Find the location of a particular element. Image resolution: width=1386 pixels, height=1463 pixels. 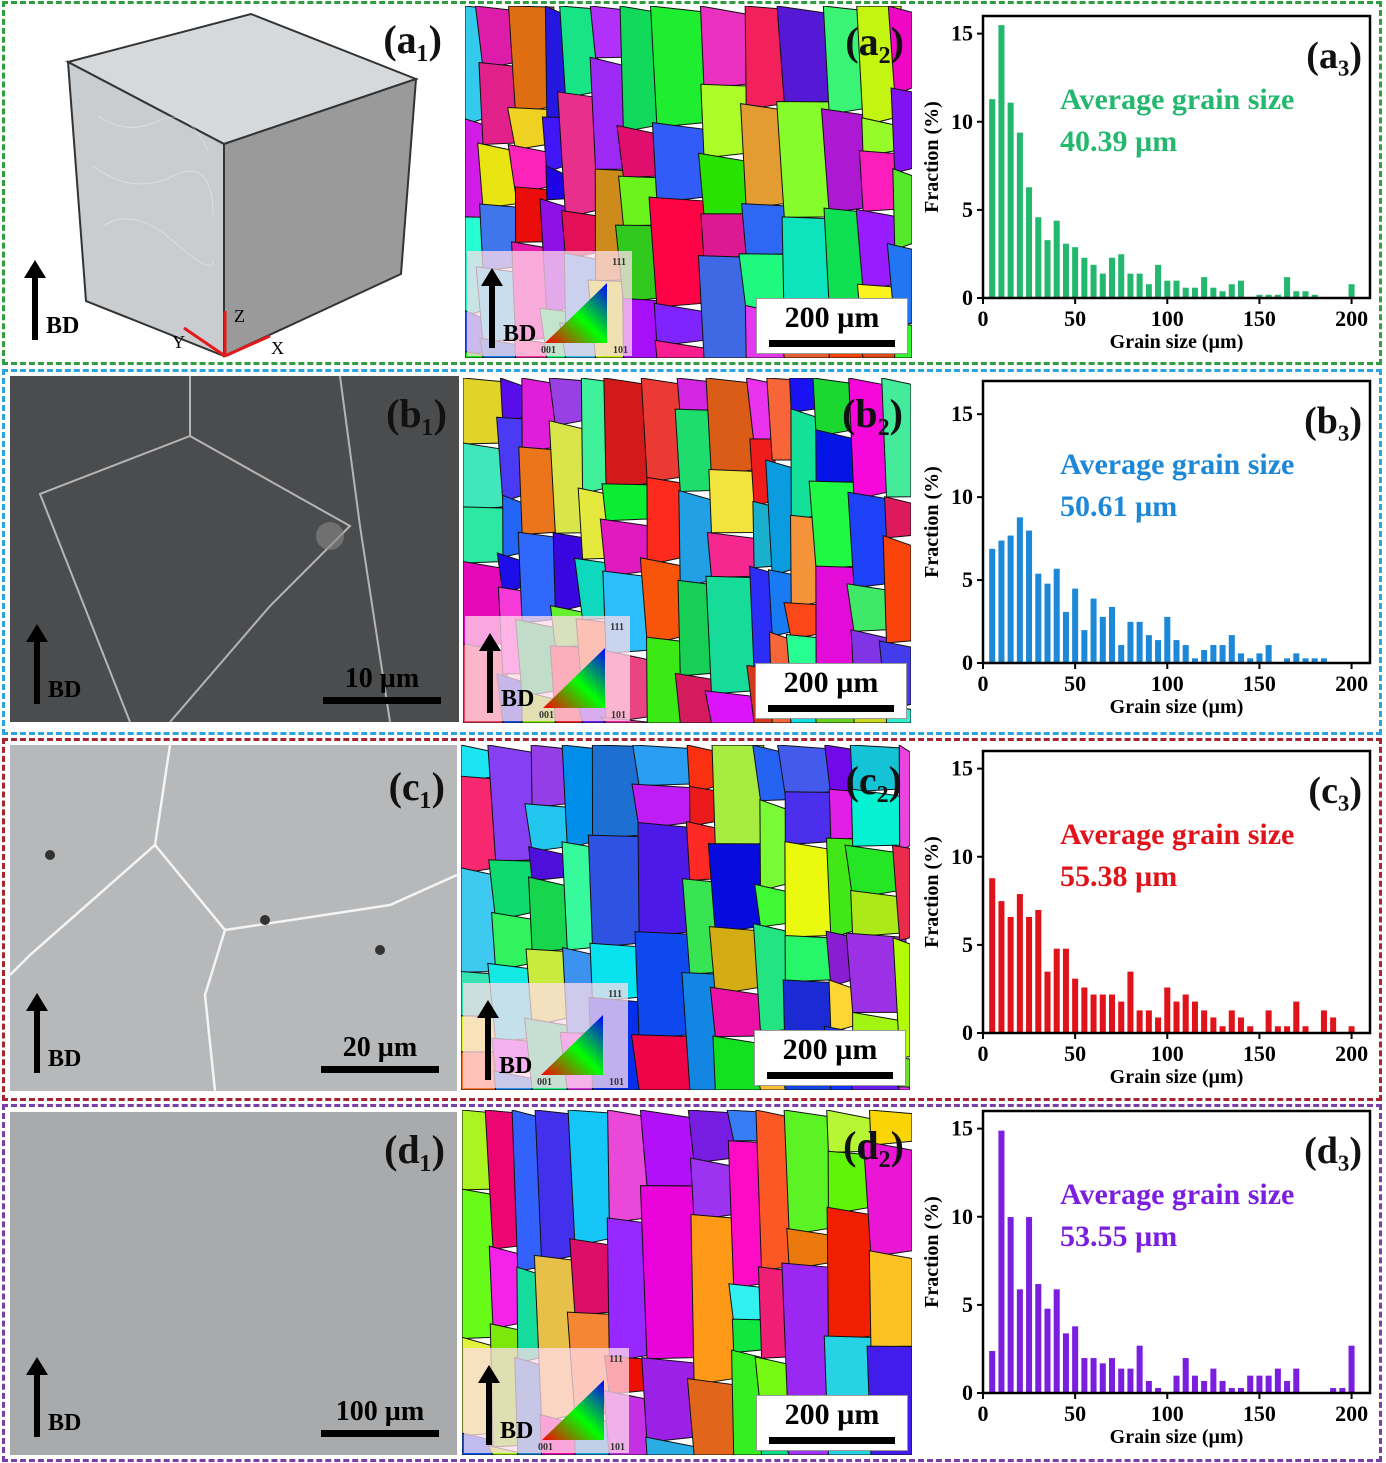

panel-label-d2: (d₂) is located at coordinates (873, 1145).